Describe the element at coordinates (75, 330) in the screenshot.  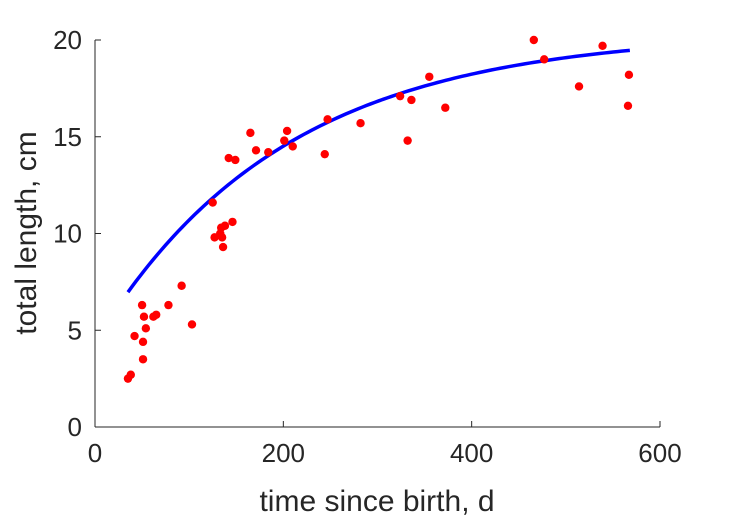
I see `y-tick-label: 5` at that location.